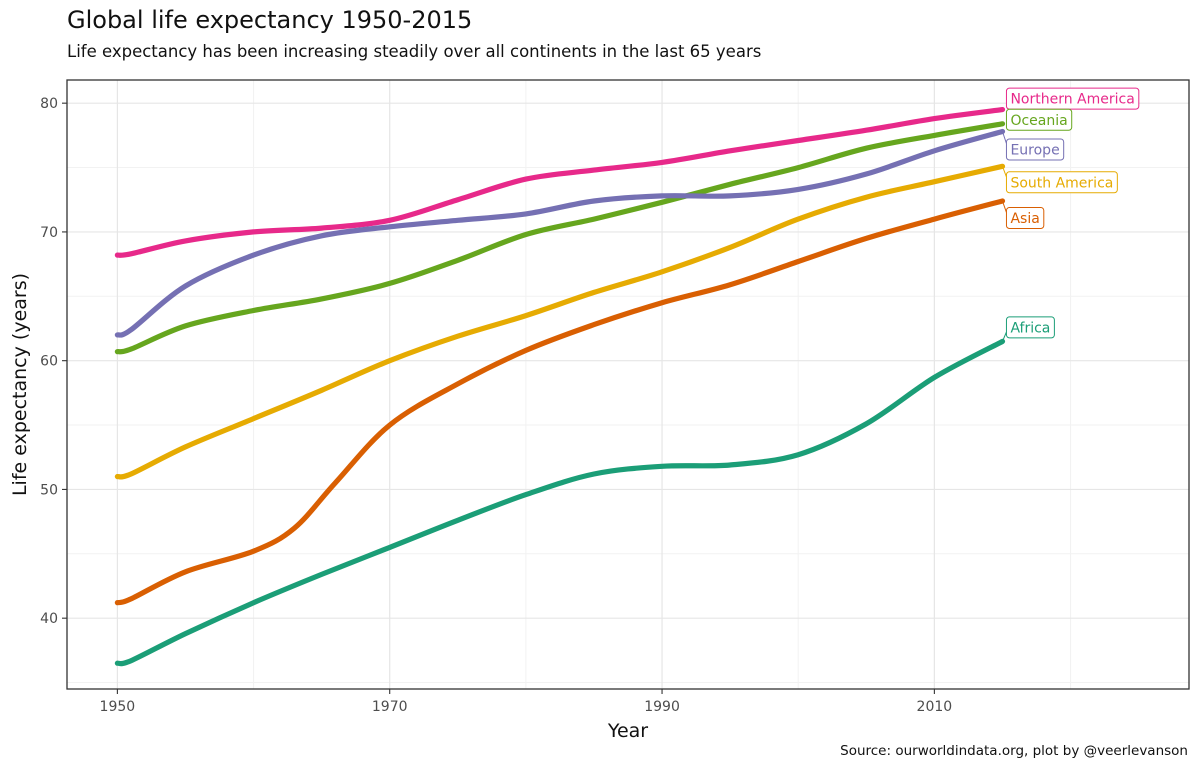  What do you see at coordinates (662, 707) in the screenshot?
I see `x-tick-label: 1990` at bounding box center [662, 707].